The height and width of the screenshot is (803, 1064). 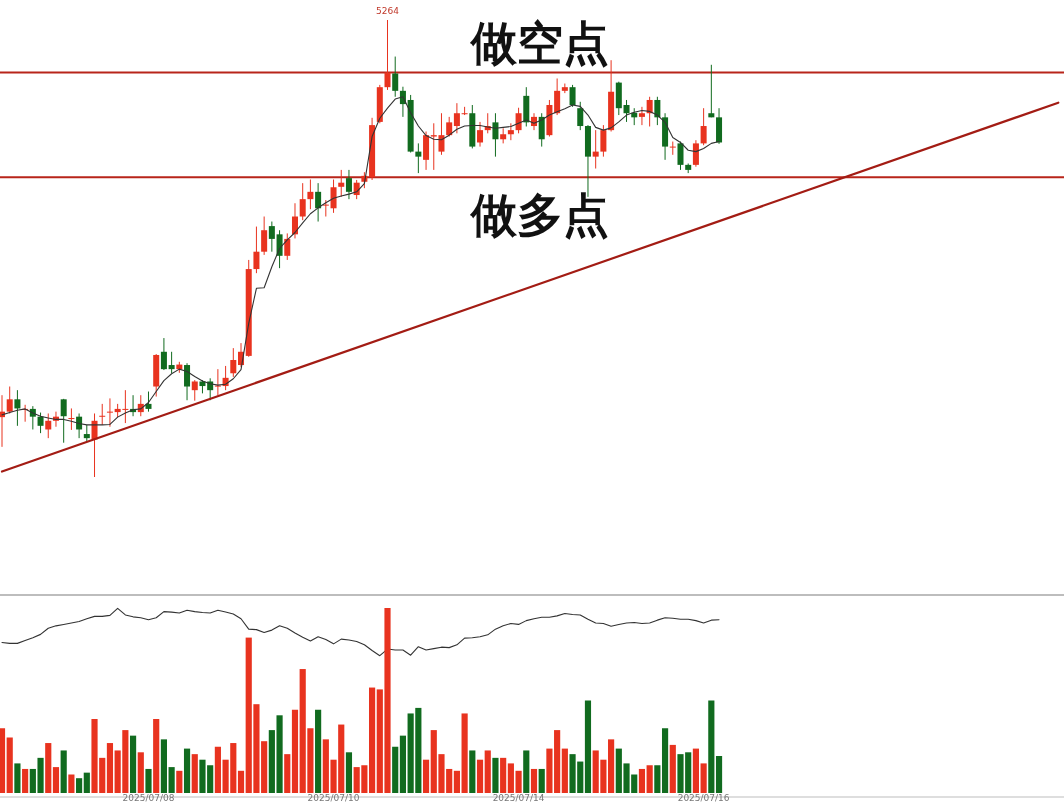 I want to click on annotation: 5264, so click(x=387, y=11).